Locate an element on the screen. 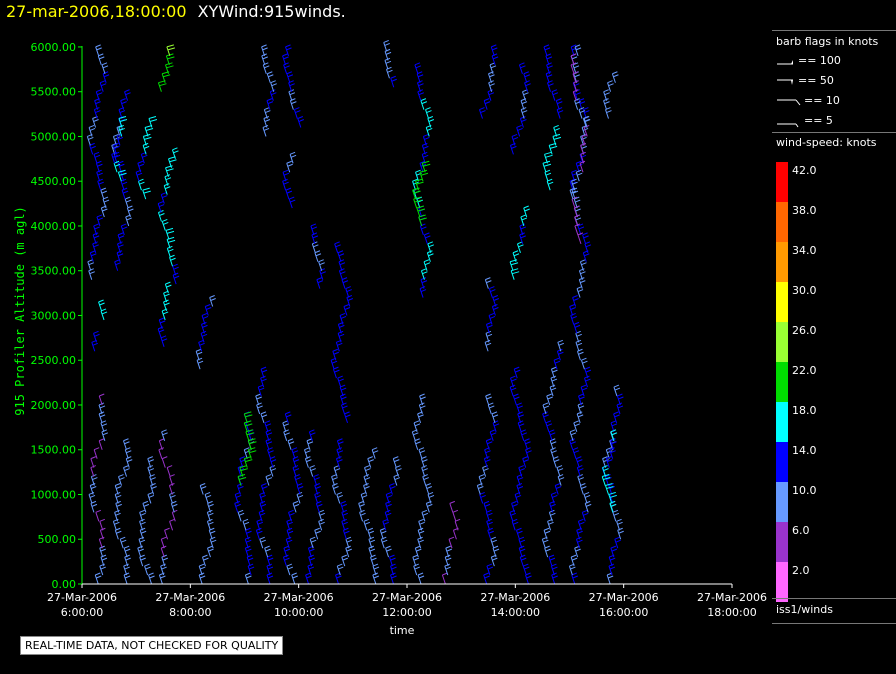  x-tick-date: 27-Mar-2006 is located at coordinates (407, 597).